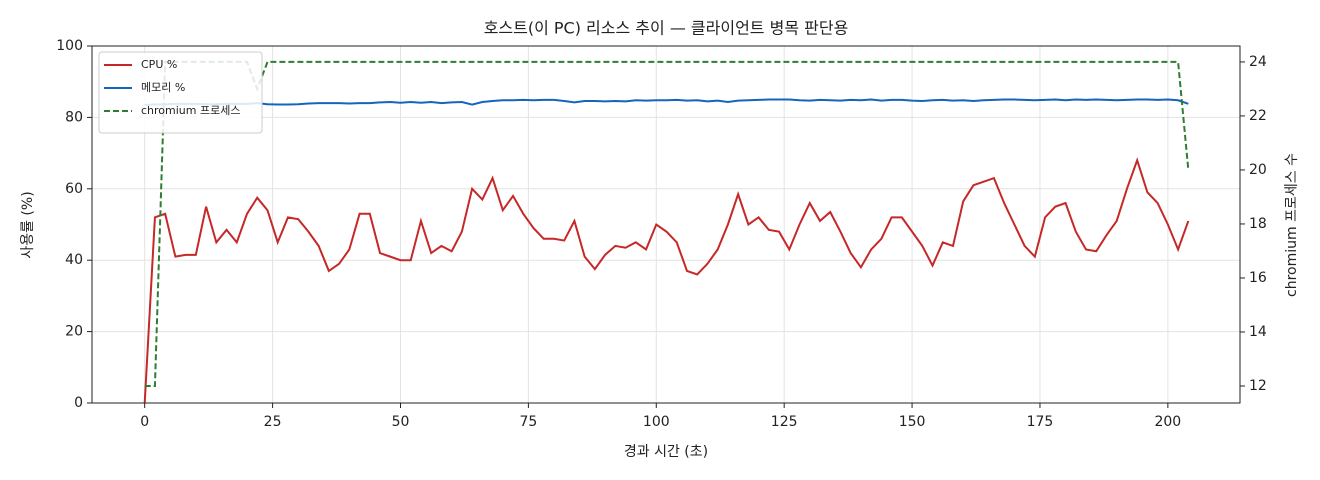 The image size is (1320, 480). What do you see at coordinates (1040, 422) in the screenshot?
I see `x-tick-label: 175` at bounding box center [1040, 422].